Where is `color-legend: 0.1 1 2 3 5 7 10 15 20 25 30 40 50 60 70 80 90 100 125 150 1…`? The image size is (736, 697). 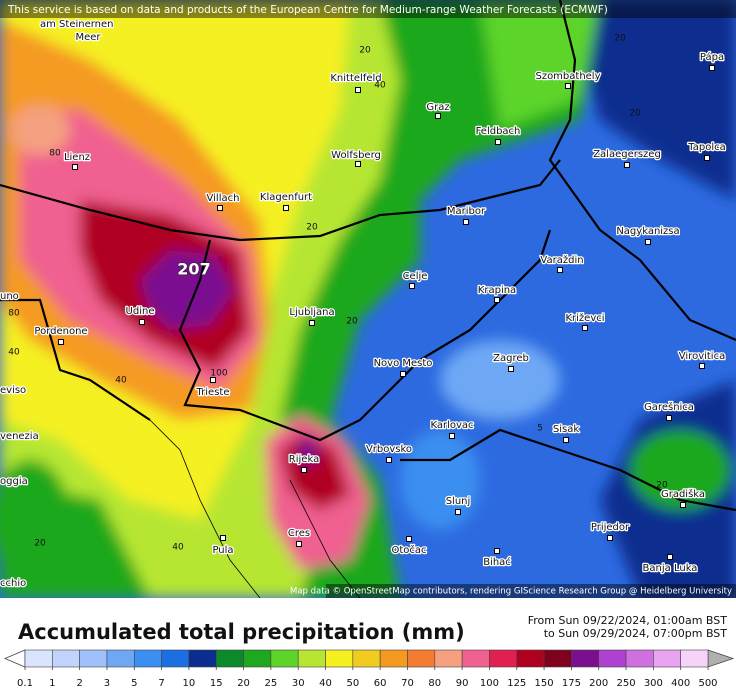 color-legend: 0.1 1 2 3 5 7 10 15 20 25 30 40 50 60 70 80 90 100 125 150 1… is located at coordinates (369, 669).